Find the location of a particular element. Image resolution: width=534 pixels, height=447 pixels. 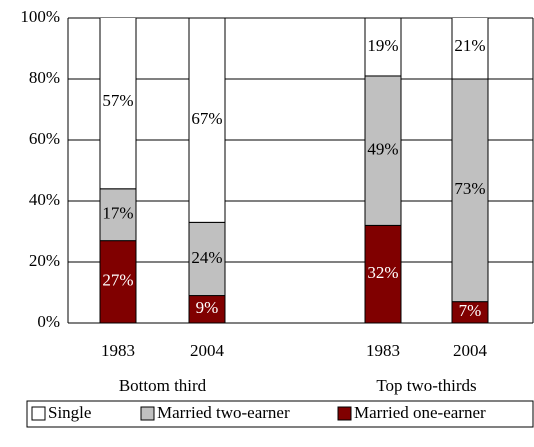

value-label: 17% is located at coordinates (117, 213).